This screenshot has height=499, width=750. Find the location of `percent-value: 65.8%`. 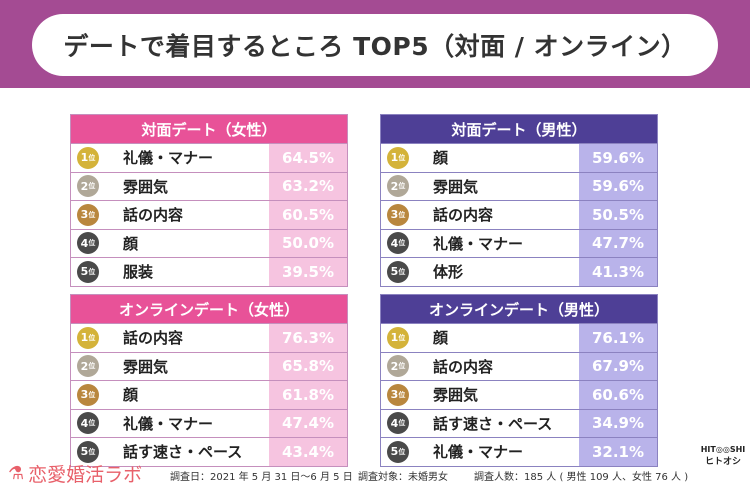

percent-value: 65.8% is located at coordinates (308, 366).